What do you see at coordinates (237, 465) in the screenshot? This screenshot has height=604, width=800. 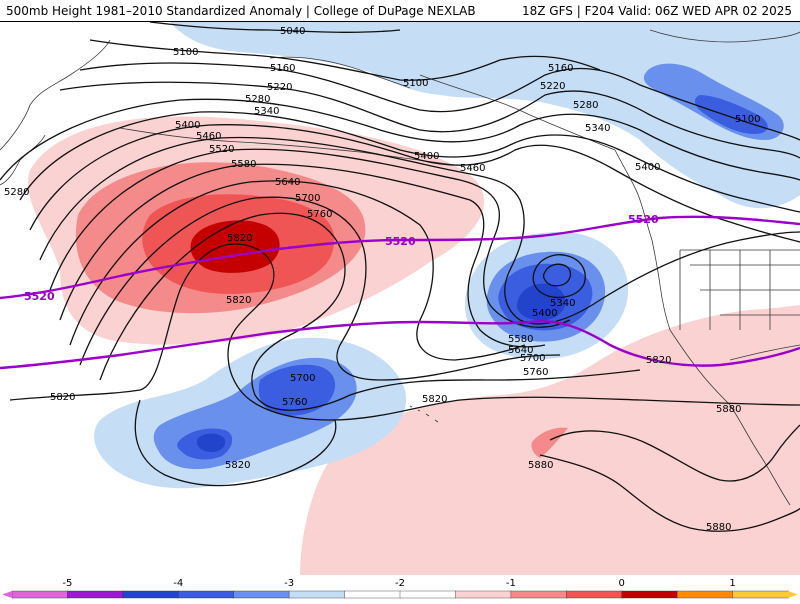 I see `contour-label-5820-south: 5820` at bounding box center [237, 465].